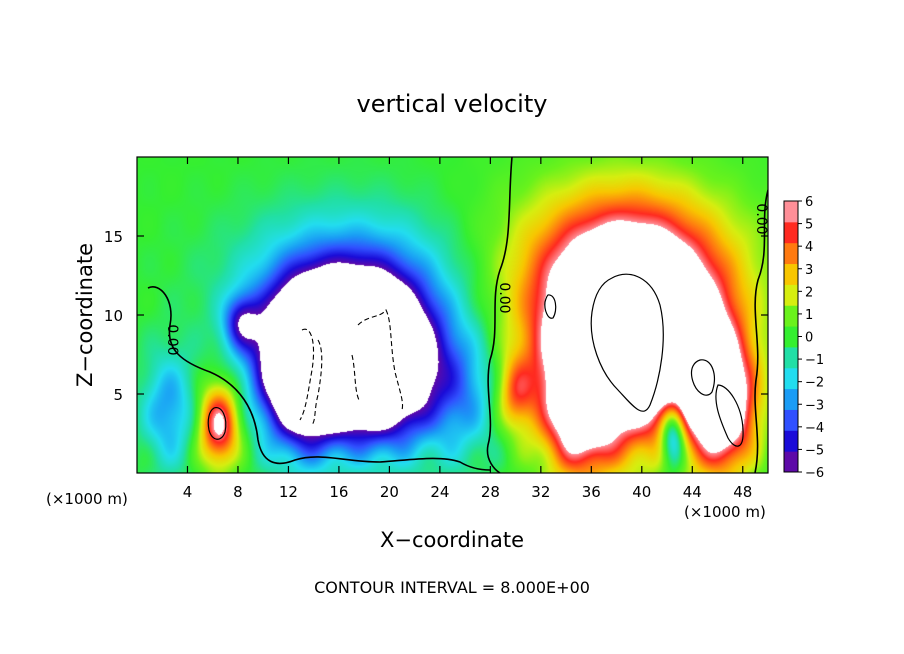 The height and width of the screenshot is (654, 904). Describe the element at coordinates (550, 306) in the screenshot. I see `positive-contour-small` at that location.